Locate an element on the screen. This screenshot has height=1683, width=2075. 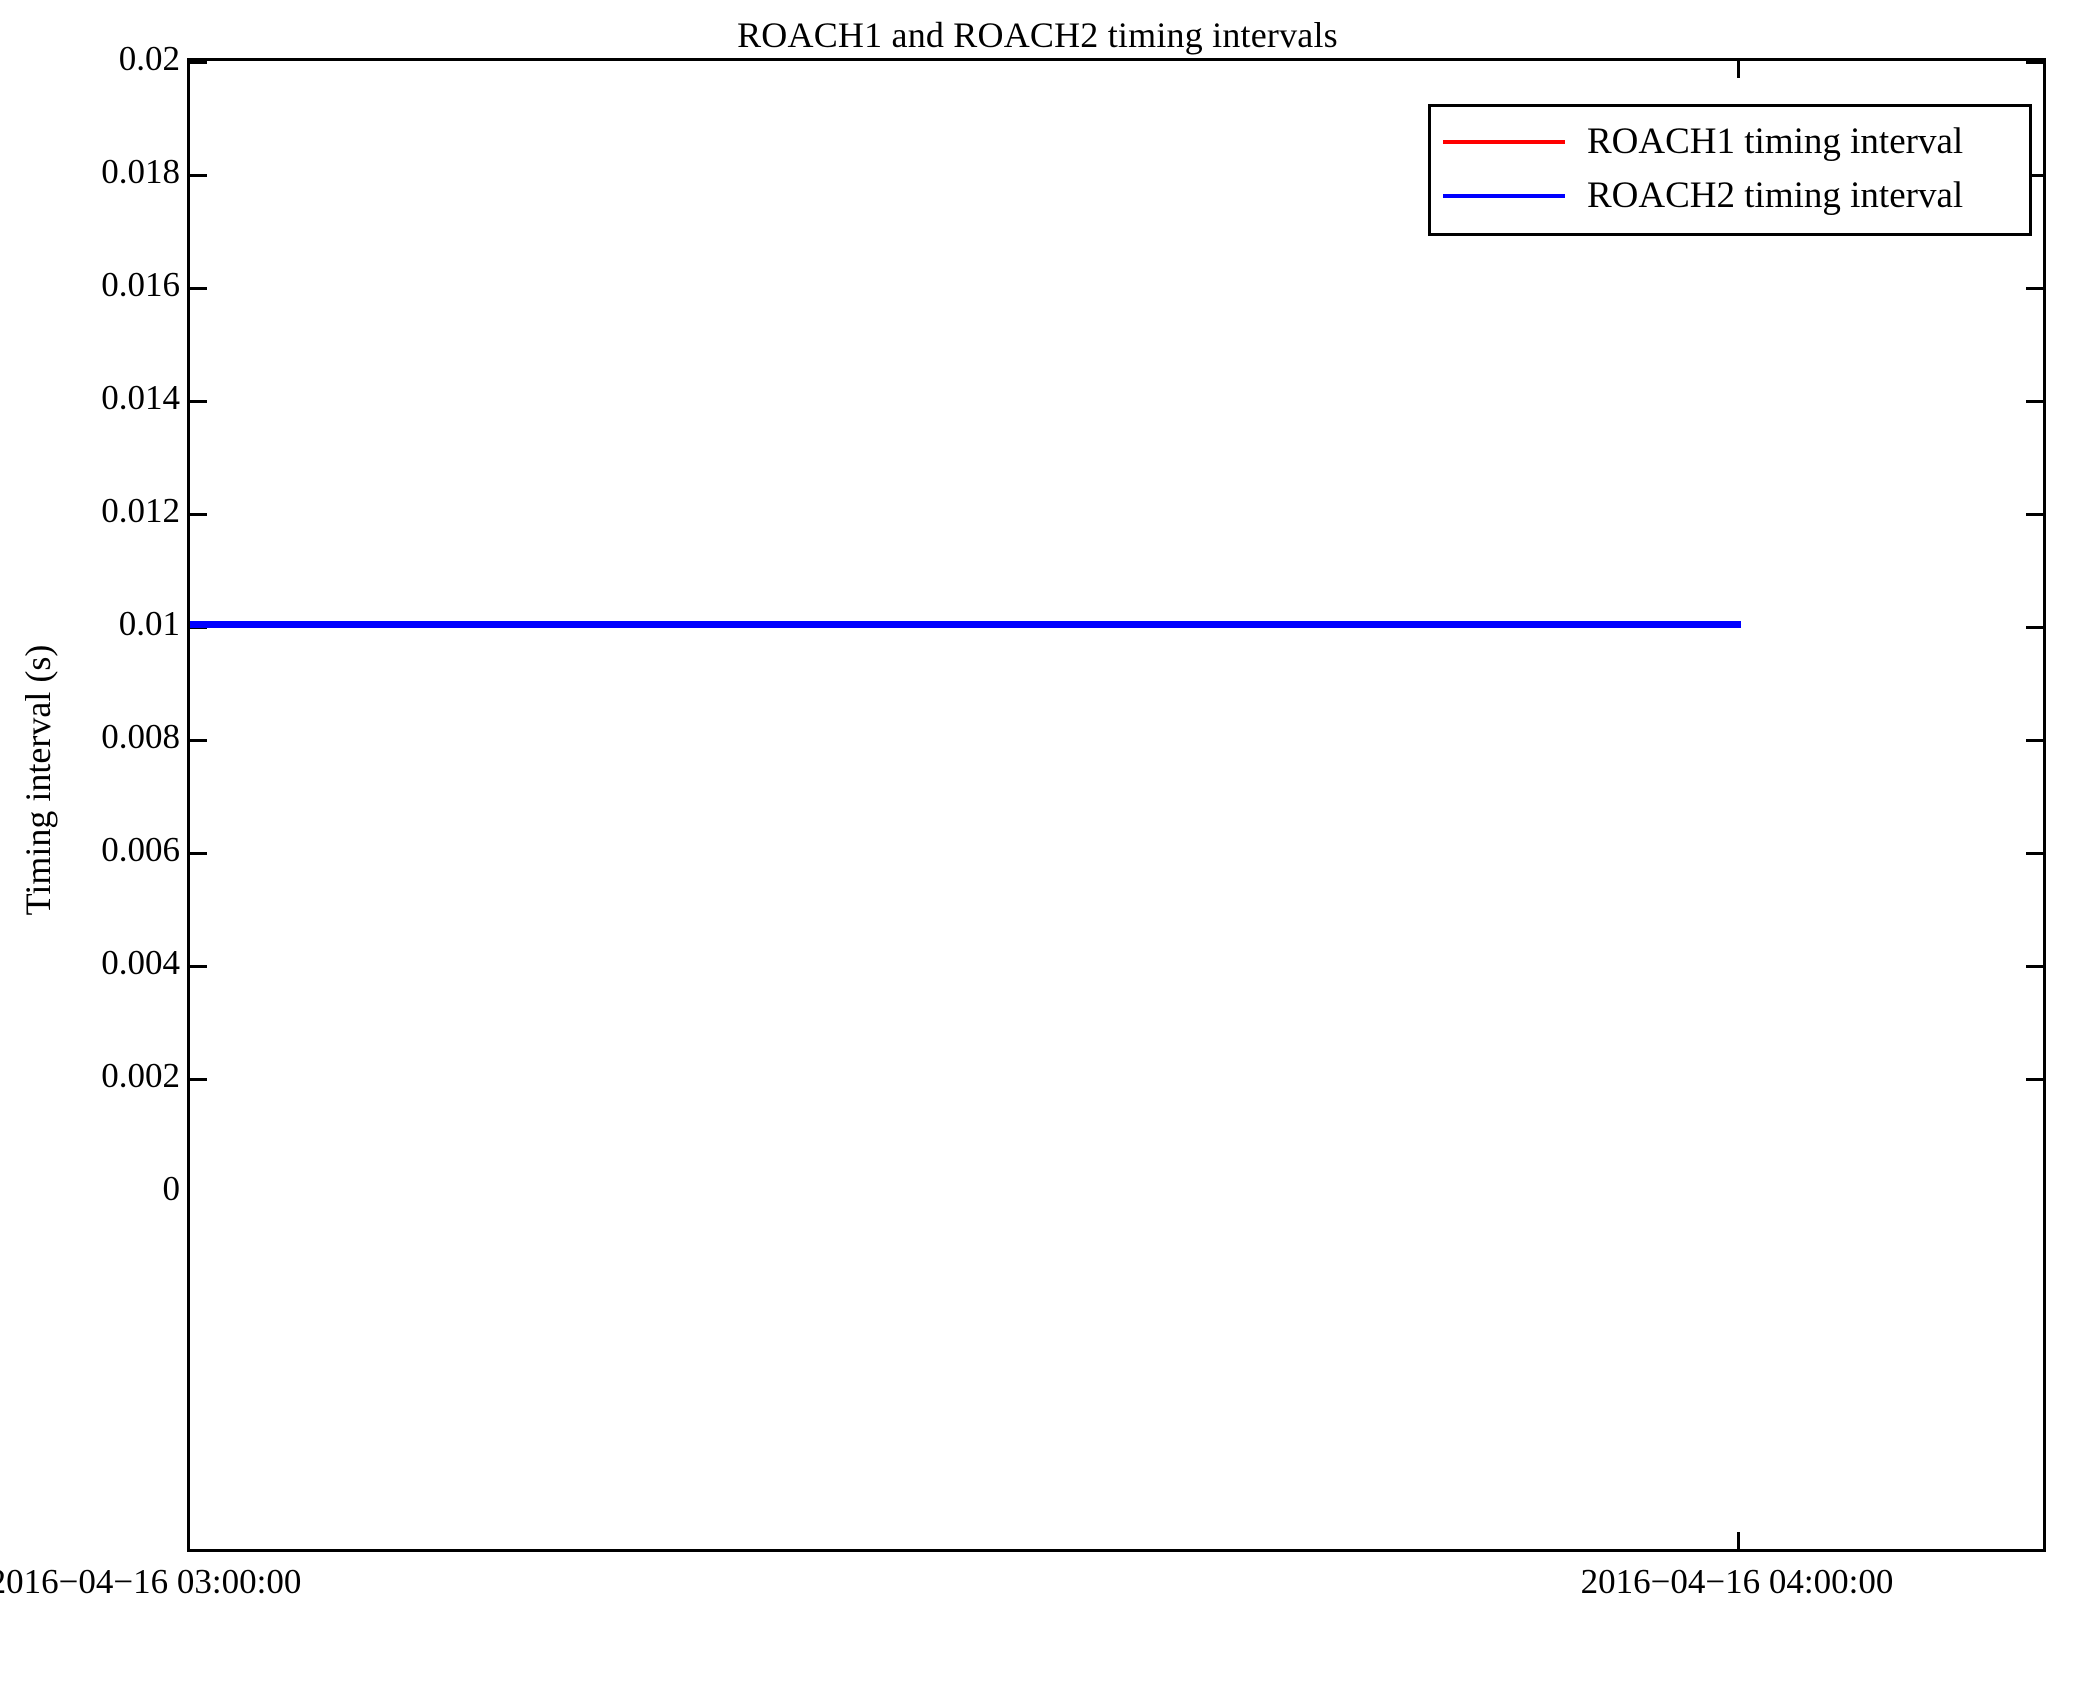
y-tick-label-0.008: 0.008 is located at coordinates (140, 736).